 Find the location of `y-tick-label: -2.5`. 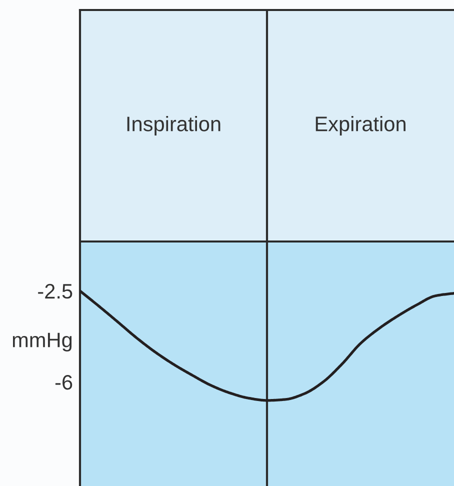

y-tick-label: -2.5 is located at coordinates (55, 291).